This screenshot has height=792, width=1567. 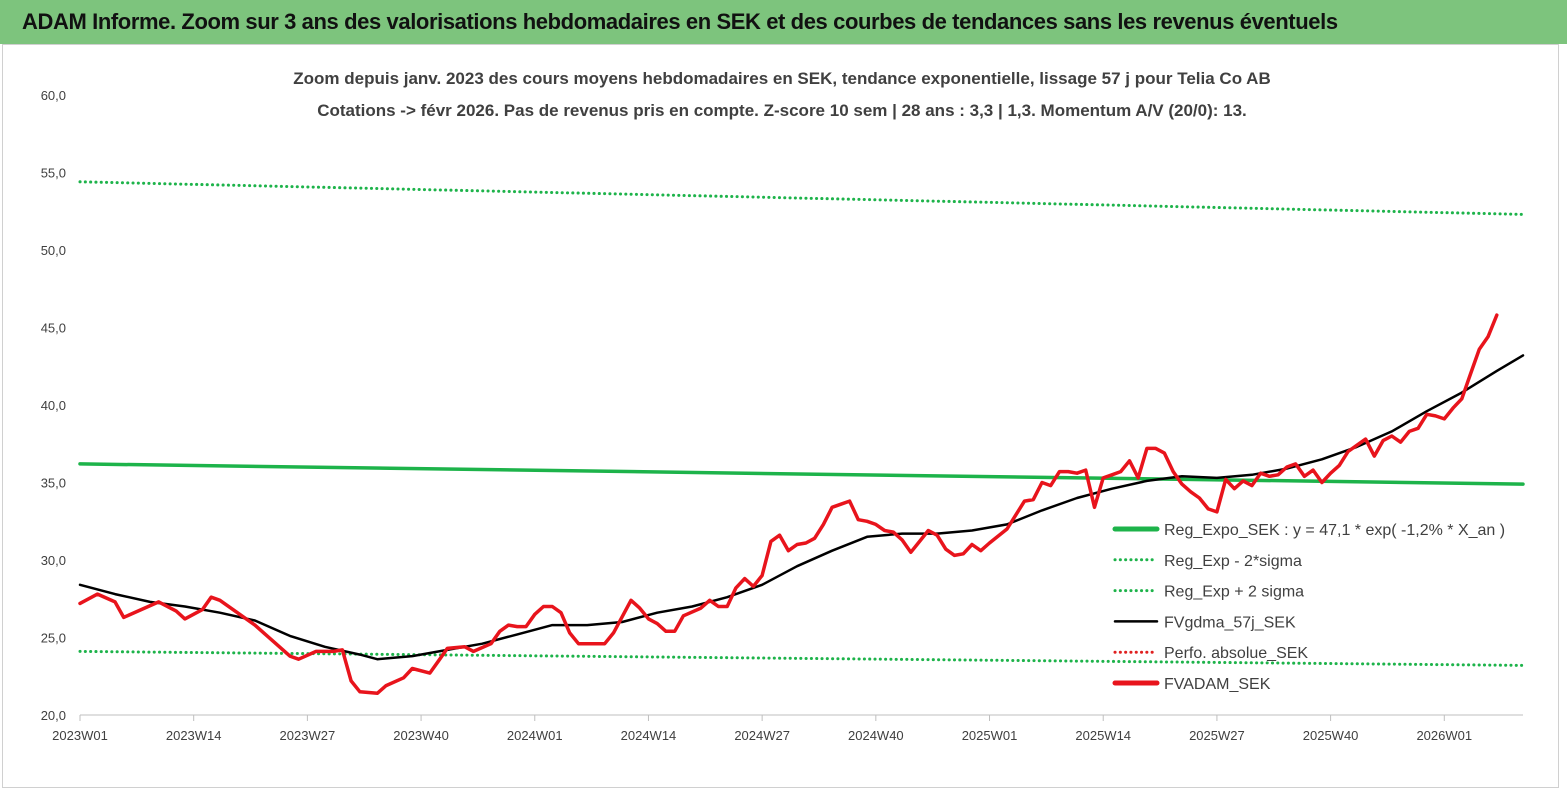 I want to click on x-tick-label: 2023W14, so click(x=194, y=735).